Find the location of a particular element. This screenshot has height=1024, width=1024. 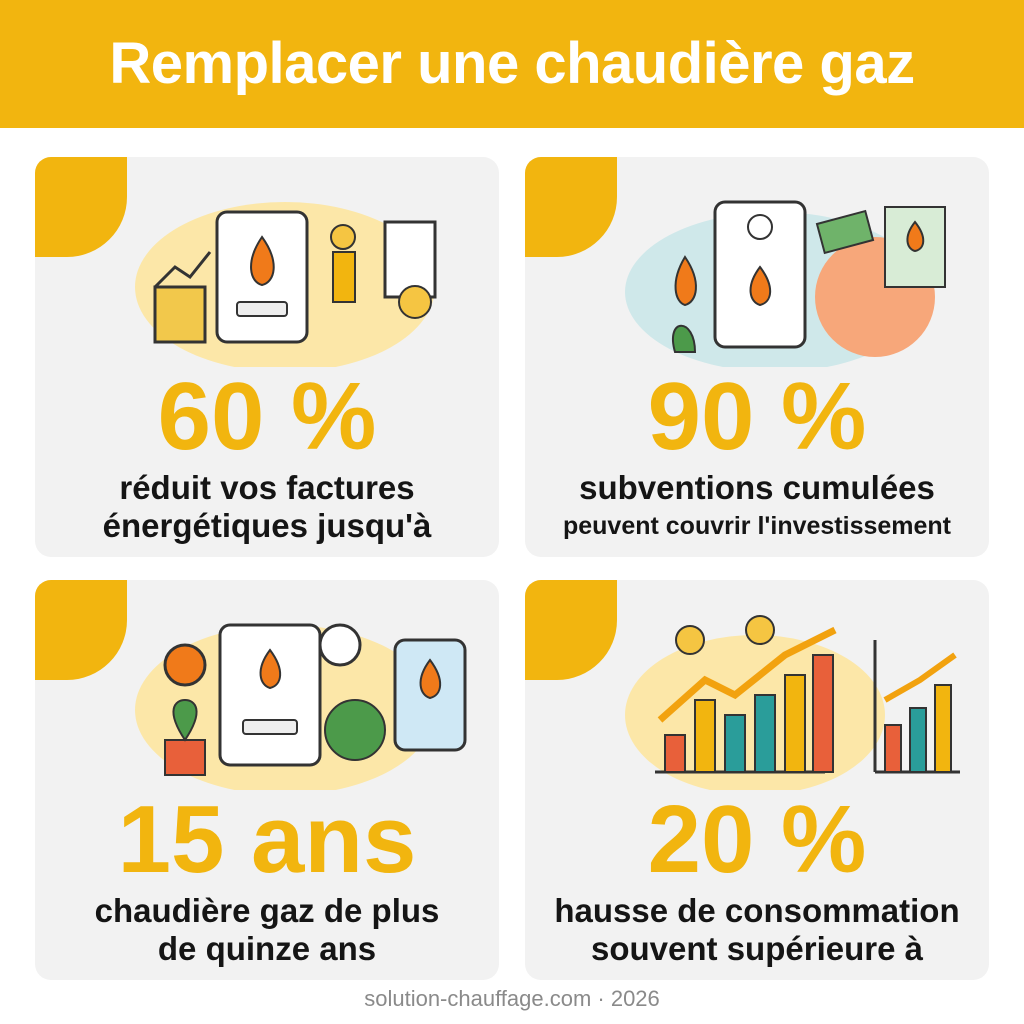

description: chaudière gaz de plus is located at coordinates (267, 910).